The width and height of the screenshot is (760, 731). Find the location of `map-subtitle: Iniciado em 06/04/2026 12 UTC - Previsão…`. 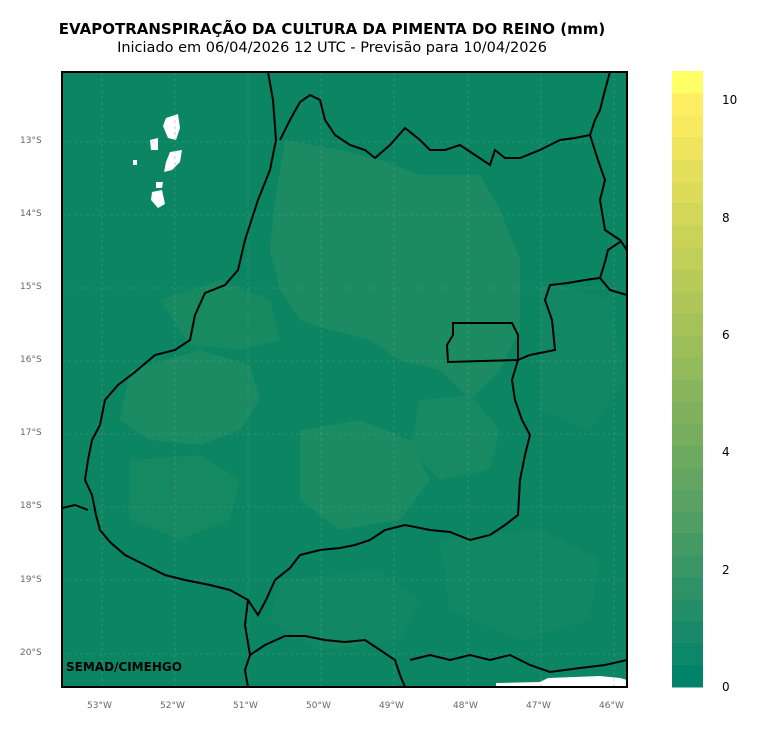

map-subtitle: Iniciado em 06/04/2026 12 UTC - Previsão… is located at coordinates (332, 48).